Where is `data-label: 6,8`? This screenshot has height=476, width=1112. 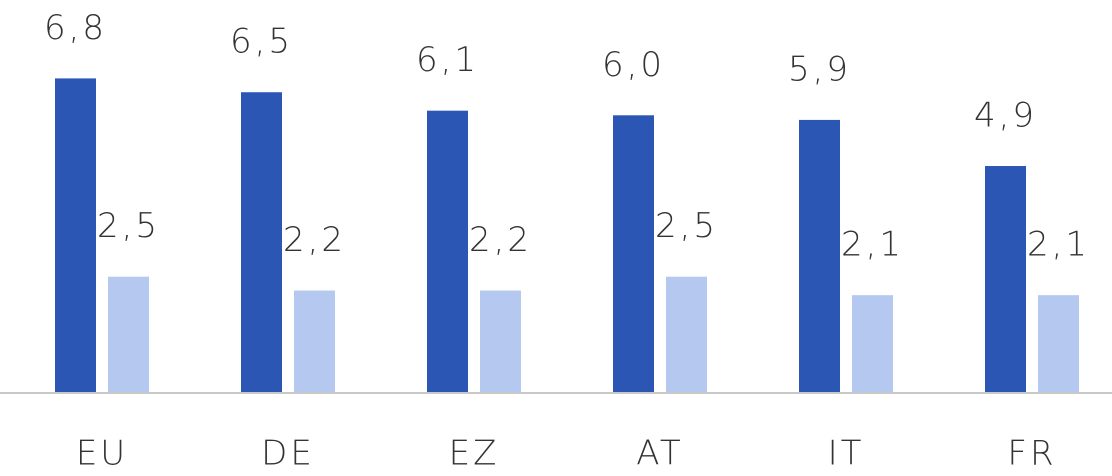 data-label: 6,8 is located at coordinates (75, 28).